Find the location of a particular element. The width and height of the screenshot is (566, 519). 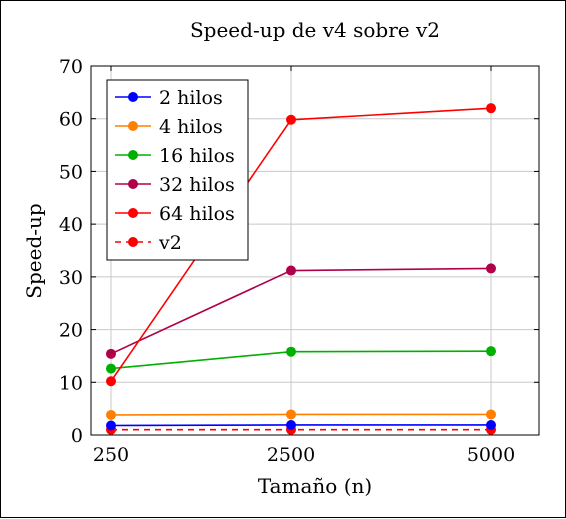

legend-label: 64 hilos is located at coordinates (197, 214).